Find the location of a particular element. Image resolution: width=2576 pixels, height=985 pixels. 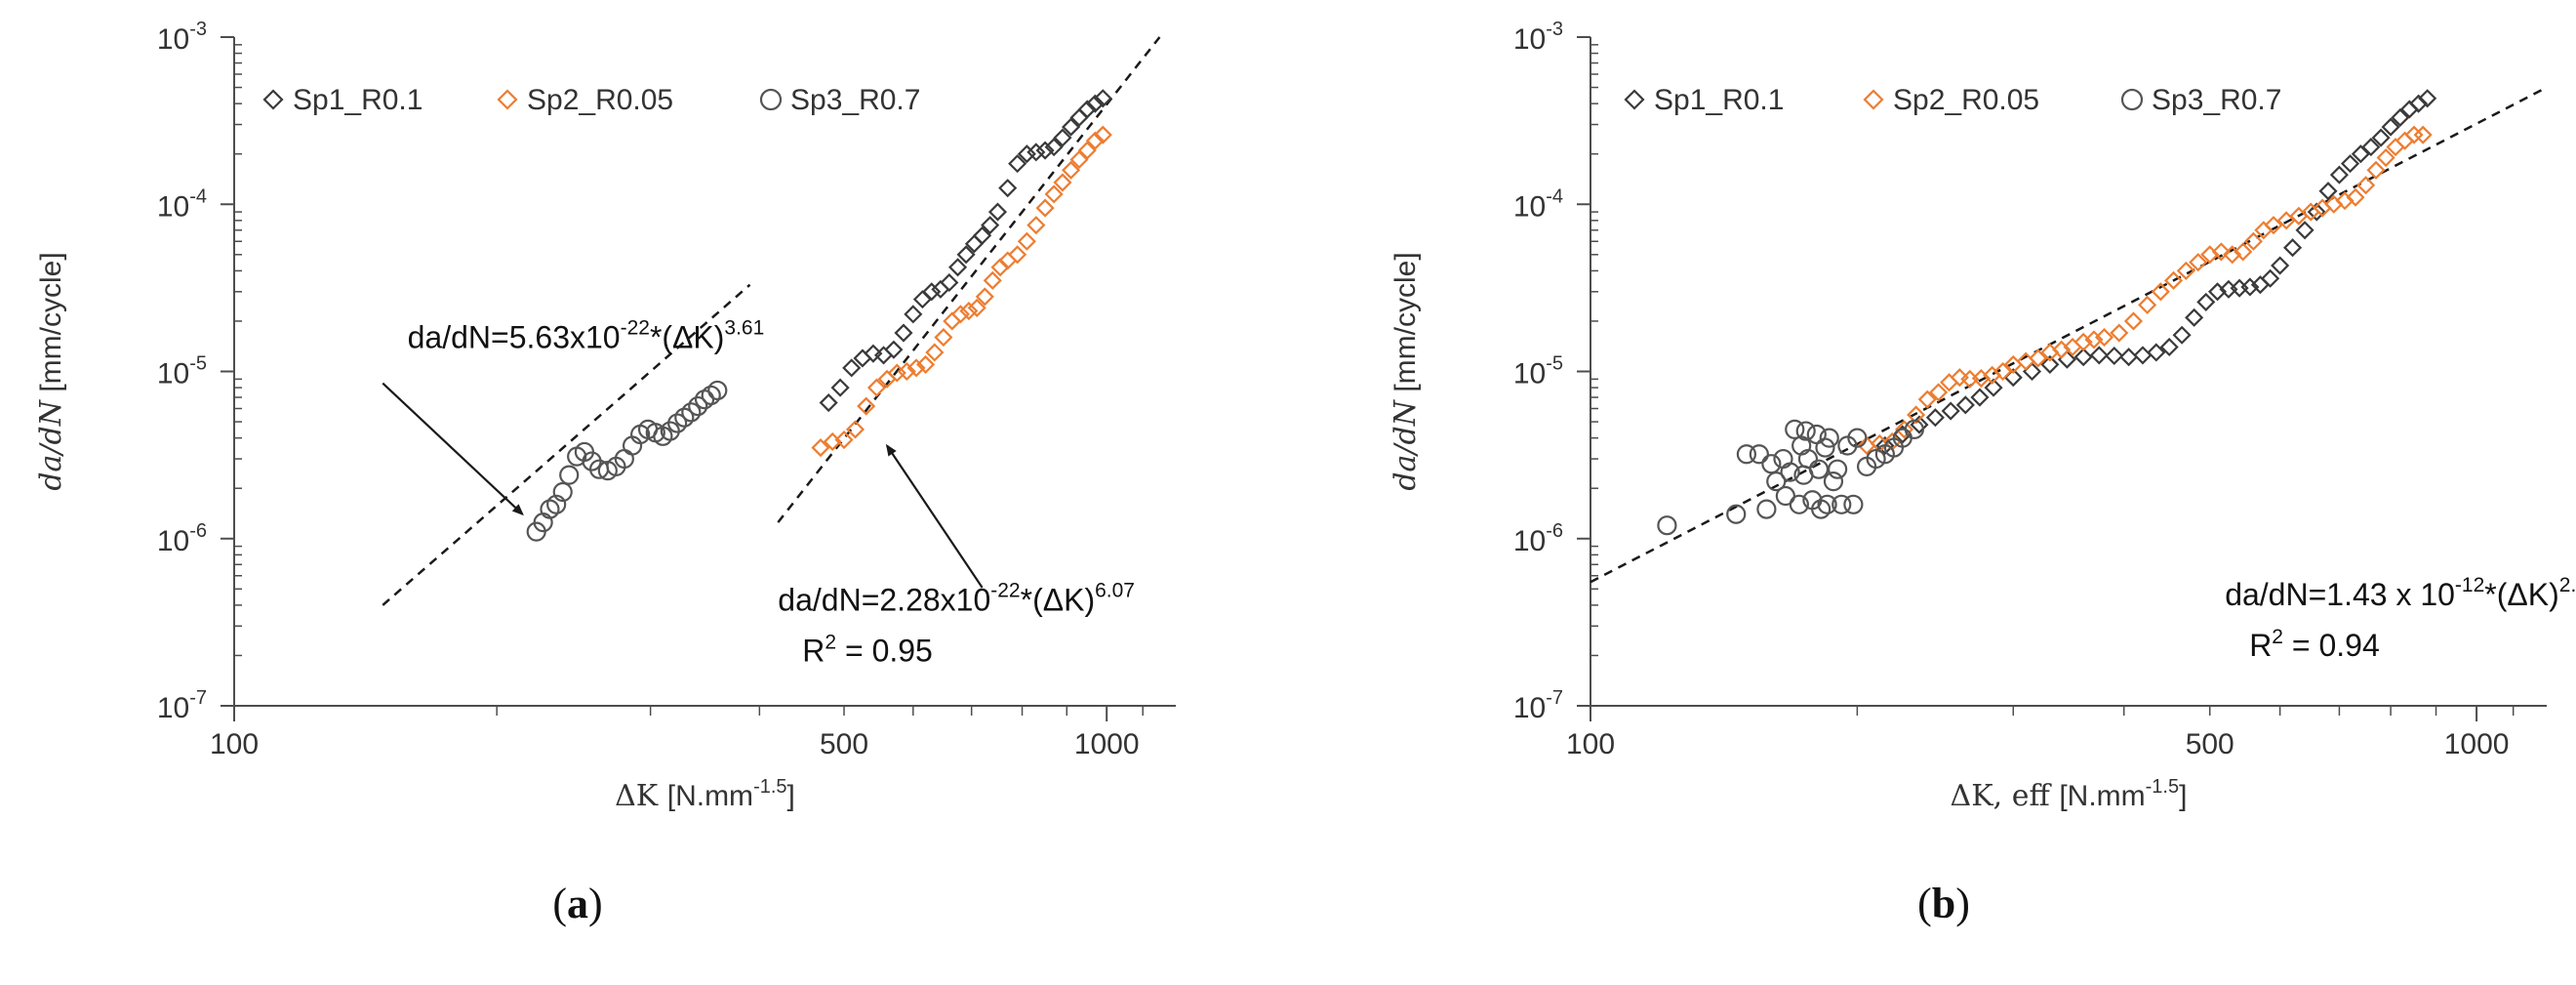

series-Sp1_R0.1 is located at coordinates (965, 251).